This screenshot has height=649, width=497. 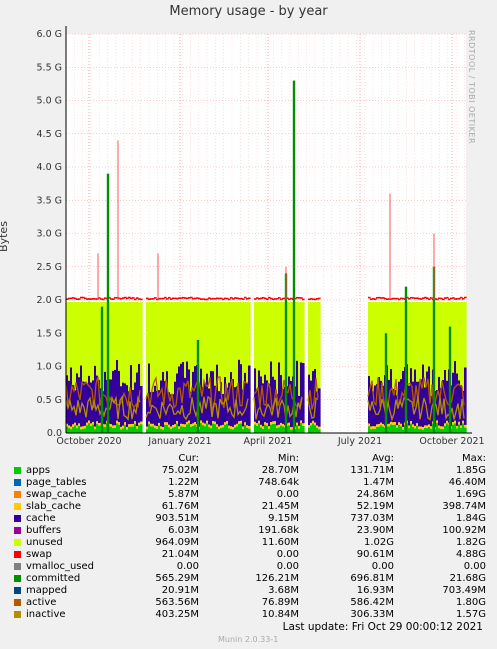 I want to click on legend-avg: 90.61M, so click(x=375, y=554).